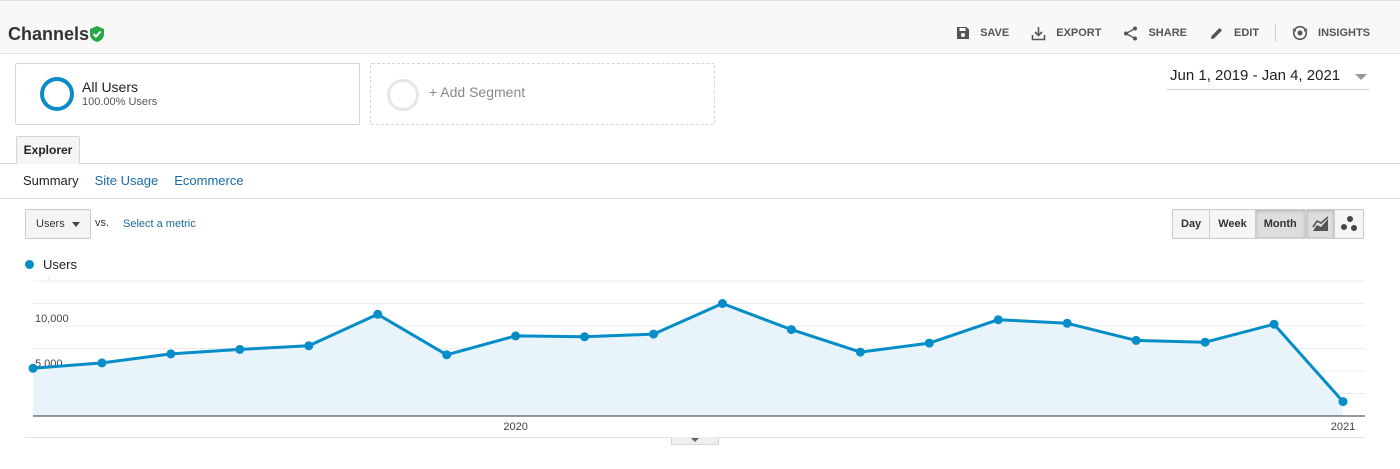  What do you see at coordinates (159, 224) in the screenshot?
I see `select-metric-link: Select a metric` at bounding box center [159, 224].